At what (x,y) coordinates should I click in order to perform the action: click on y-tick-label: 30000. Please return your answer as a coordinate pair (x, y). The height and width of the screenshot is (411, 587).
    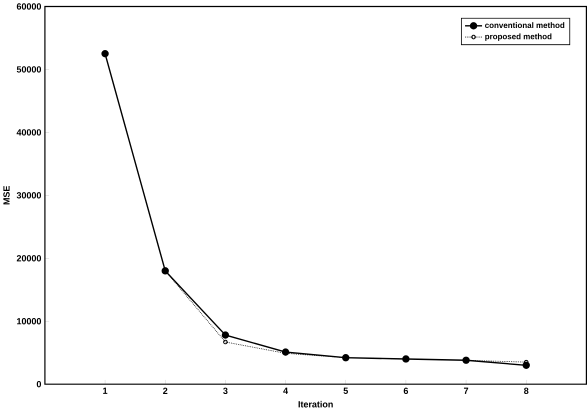
    Looking at the image, I should click on (29, 195).